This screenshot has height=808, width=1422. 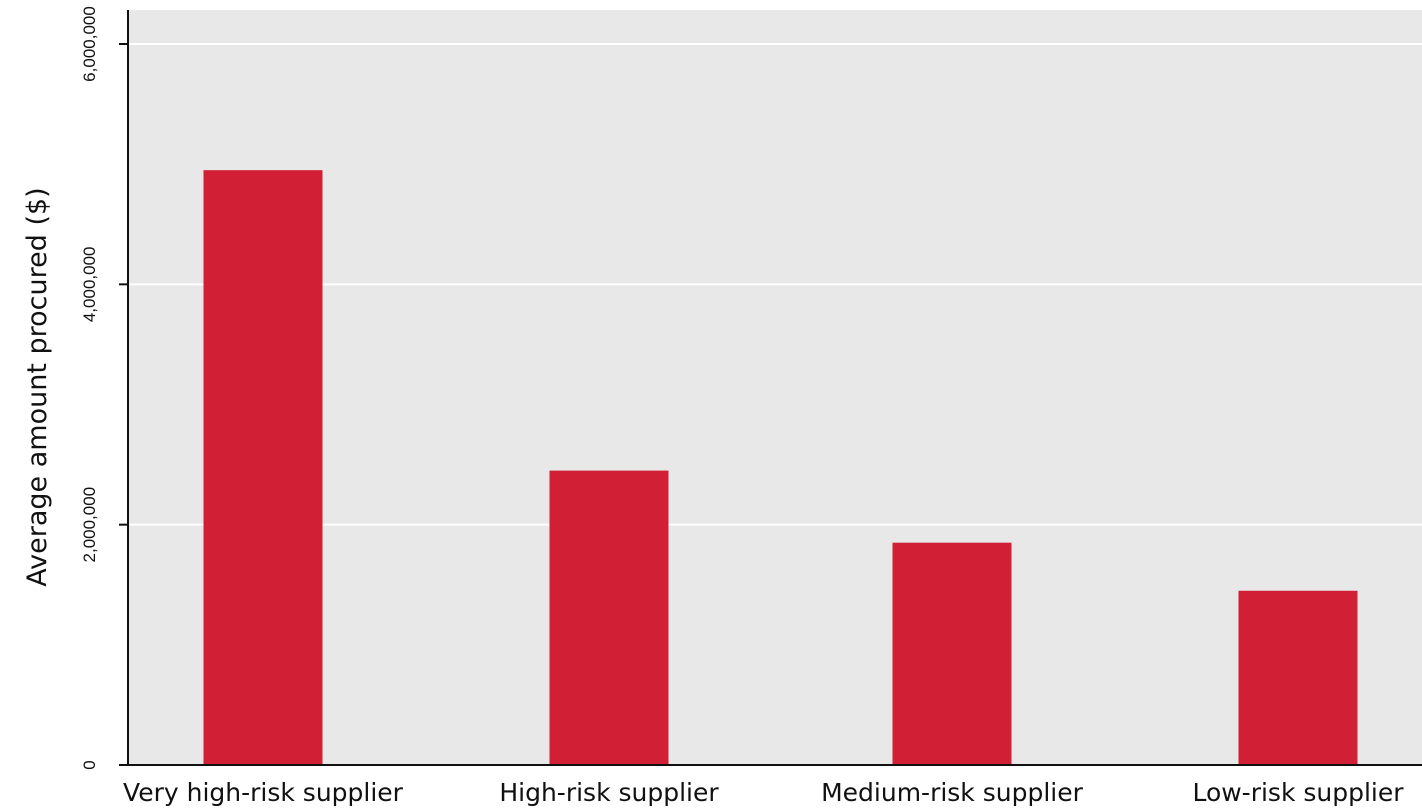 I want to click on y-tick-label: 4,000,000, so click(x=89, y=285).